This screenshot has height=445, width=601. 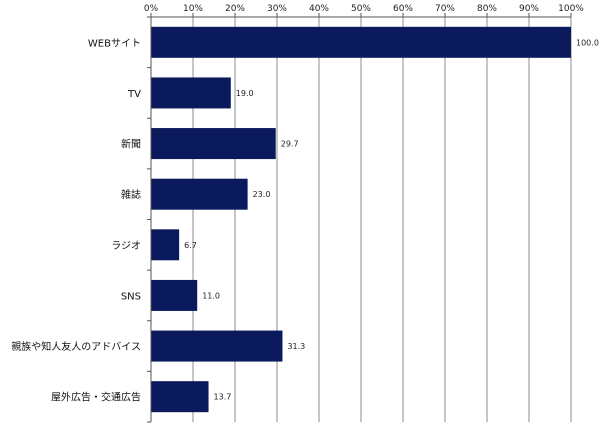 What do you see at coordinates (235, 9) in the screenshot?
I see `x-tick-label: 20%` at bounding box center [235, 9].